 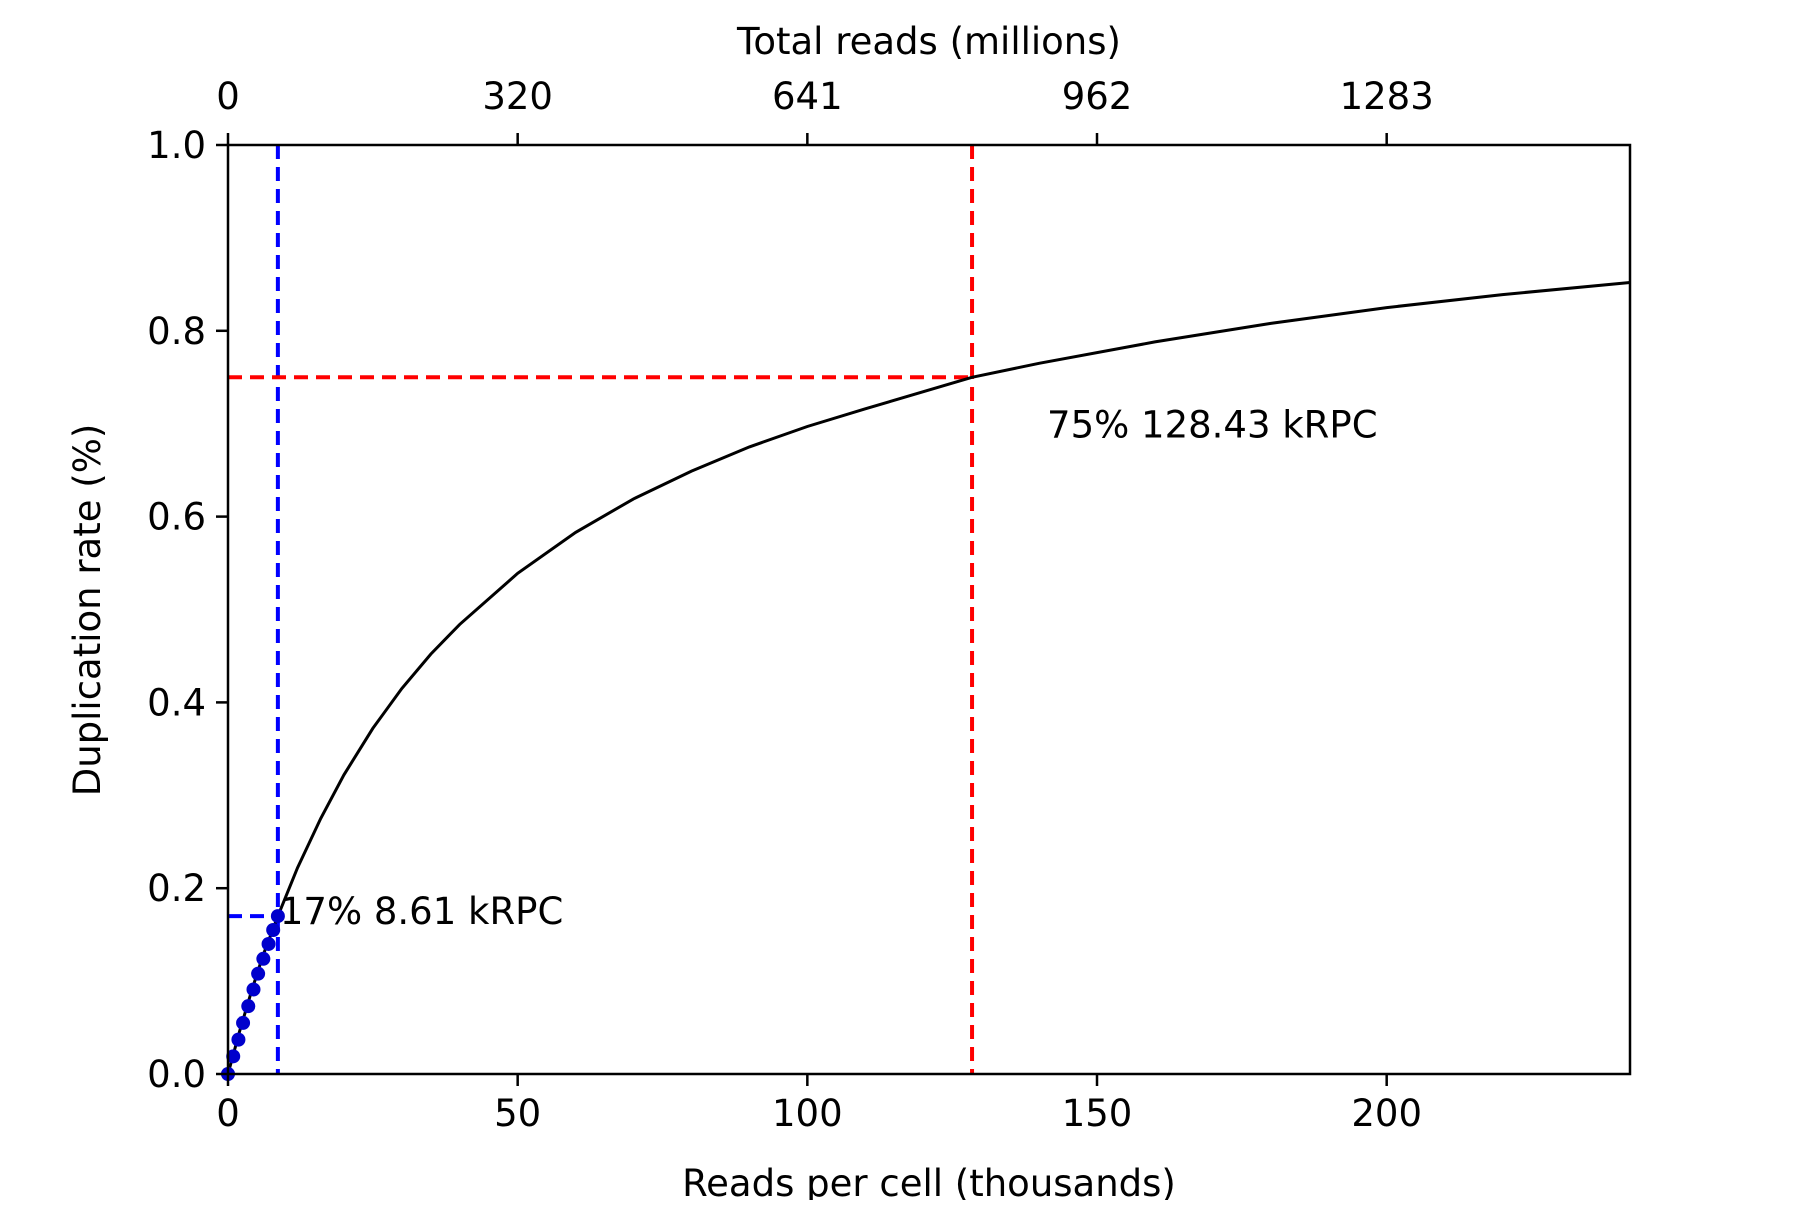 I want to click on y-tick-label: 0.4, so click(x=176, y=702).